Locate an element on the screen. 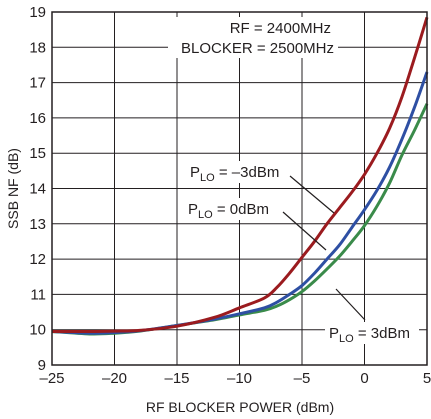 Image resolution: width=431 pixels, height=419 pixels. svg-text: PLO = 0dBm is located at coordinates (228, 211).